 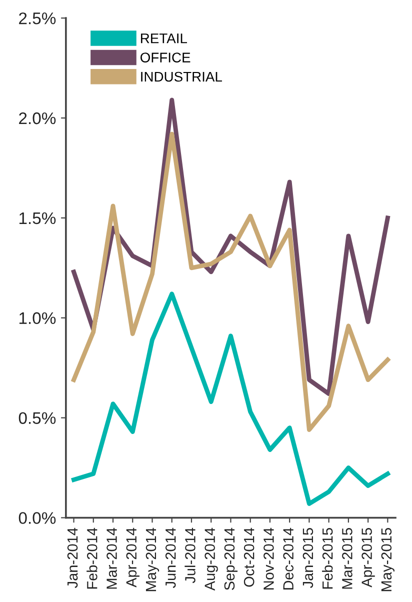 I want to click on legend-label: INDUSTRIAL, so click(x=181, y=77).